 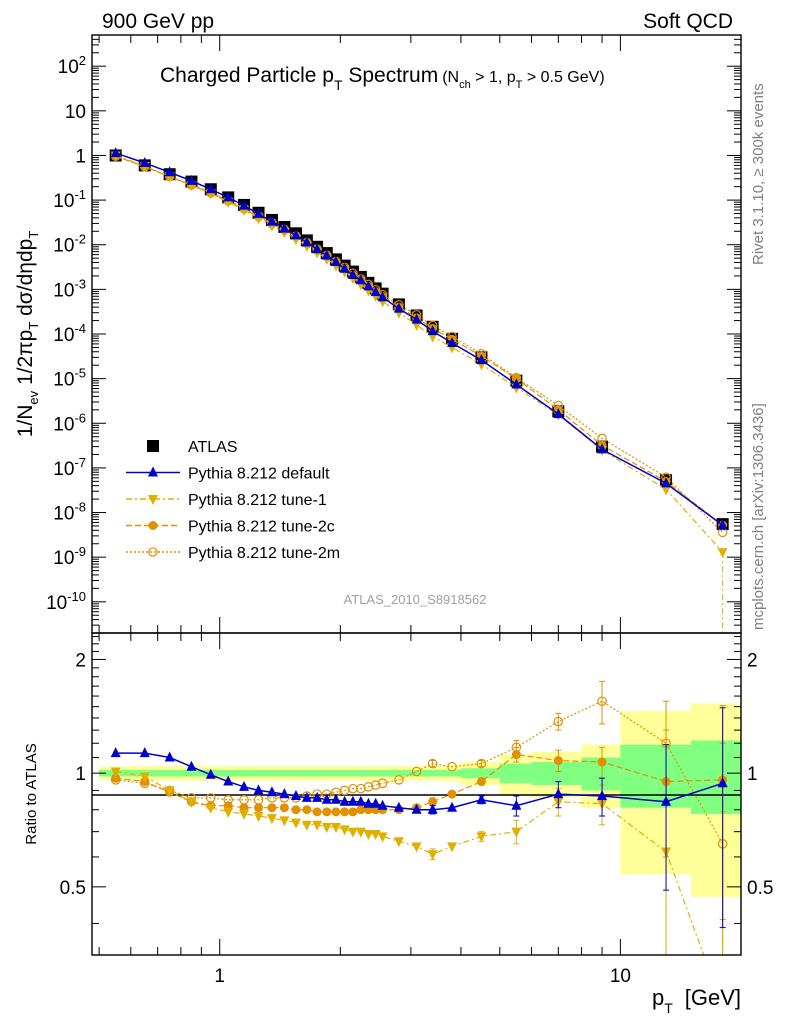 What do you see at coordinates (69, 467) in the screenshot?
I see `main-y-tick-label: 10⁻⁷` at bounding box center [69, 467].